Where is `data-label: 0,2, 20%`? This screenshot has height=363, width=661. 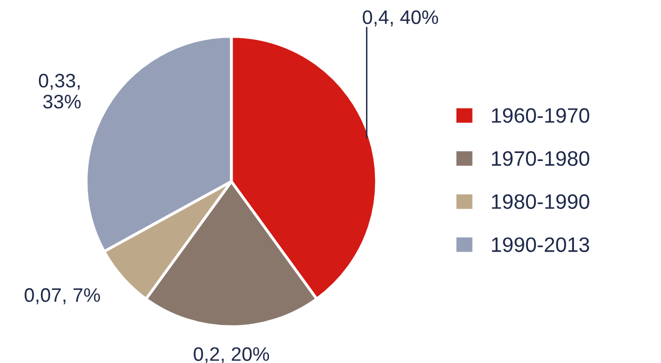 data-label: 0,2, 20% is located at coordinates (232, 355).